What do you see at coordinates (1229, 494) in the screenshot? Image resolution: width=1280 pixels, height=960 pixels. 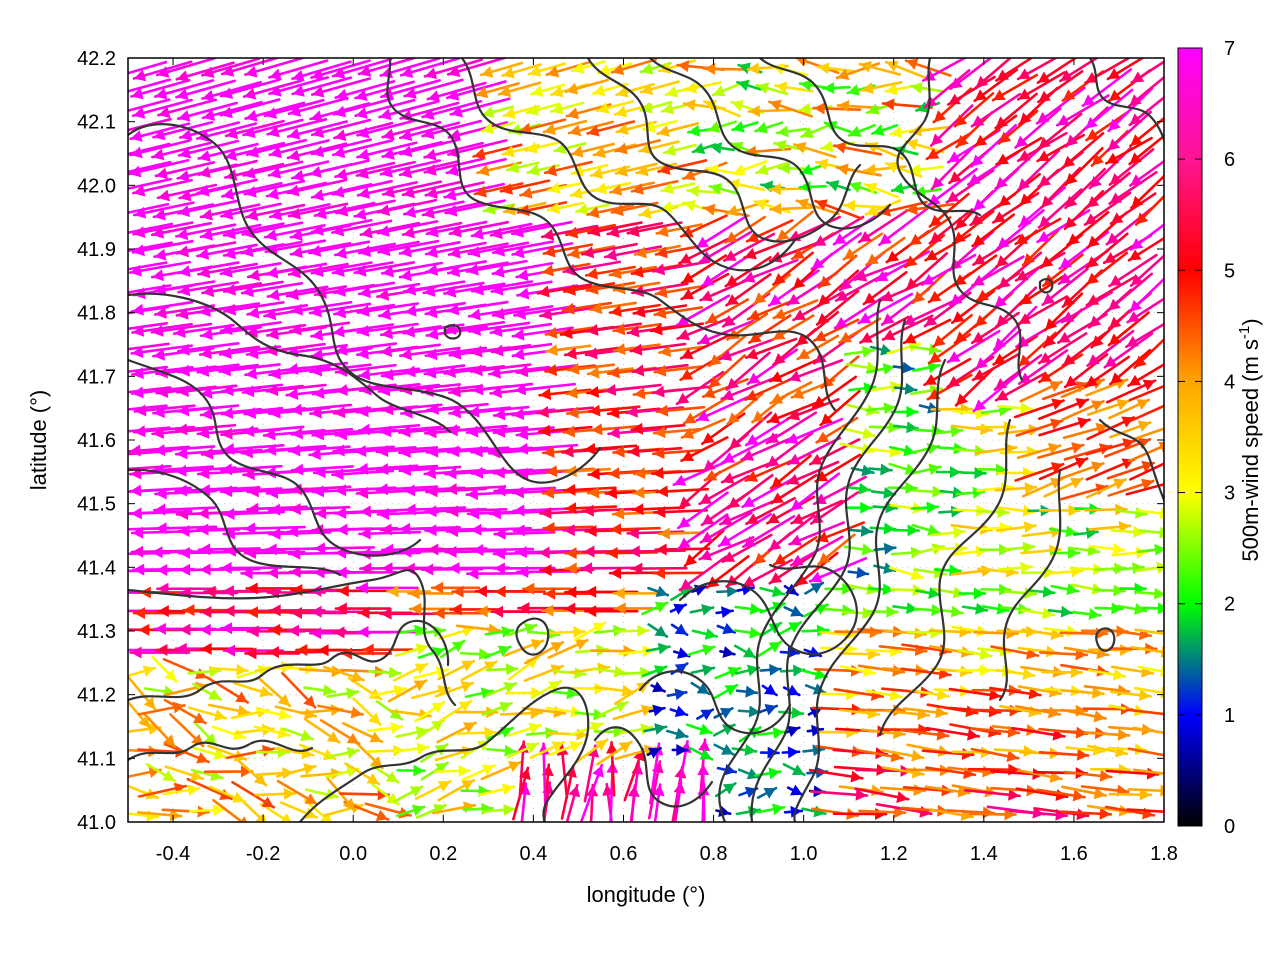 I see `colorbar-tick-label: 3` at bounding box center [1229, 494].